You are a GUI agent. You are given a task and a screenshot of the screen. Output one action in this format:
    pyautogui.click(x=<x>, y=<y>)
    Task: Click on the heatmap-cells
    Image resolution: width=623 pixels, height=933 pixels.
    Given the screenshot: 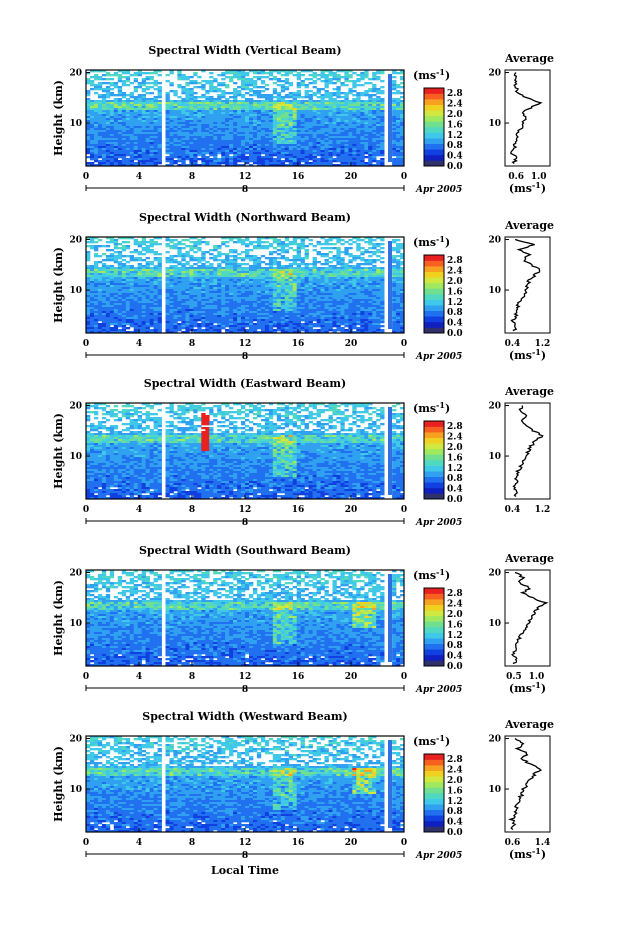 What is the action you would take?
    pyautogui.click(x=245, y=118)
    